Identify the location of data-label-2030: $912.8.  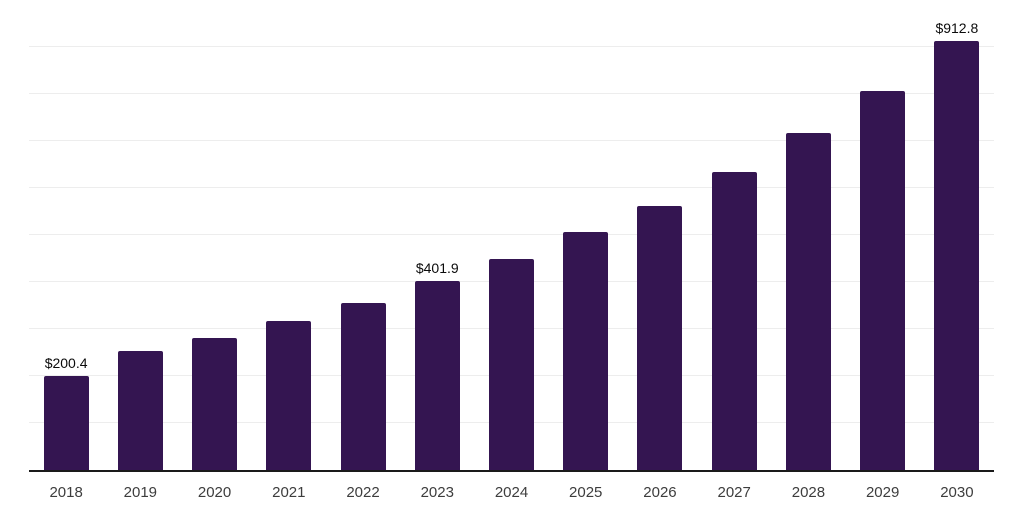
(957, 27).